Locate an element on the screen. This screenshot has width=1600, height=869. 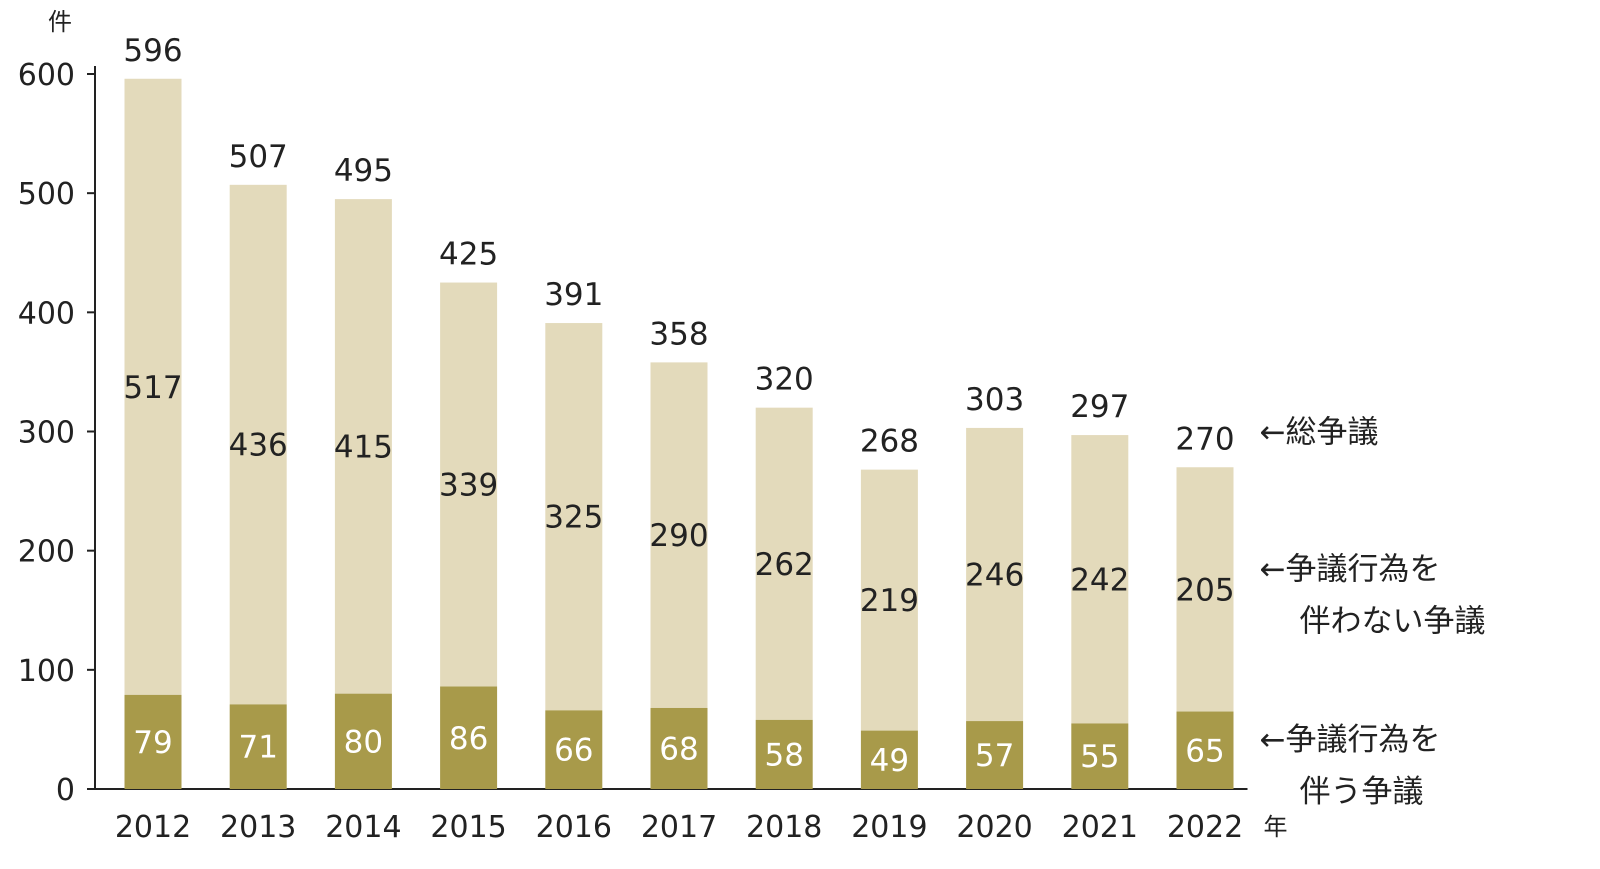
bar-total-label: 358 is located at coordinates (678, 334).